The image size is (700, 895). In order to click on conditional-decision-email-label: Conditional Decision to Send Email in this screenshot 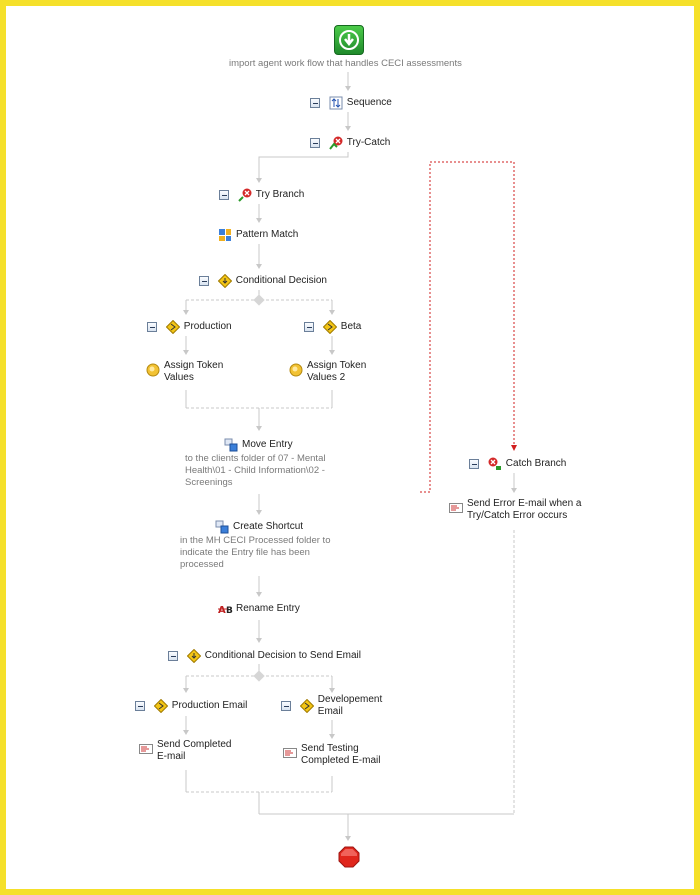, I will do `click(282, 655)`.